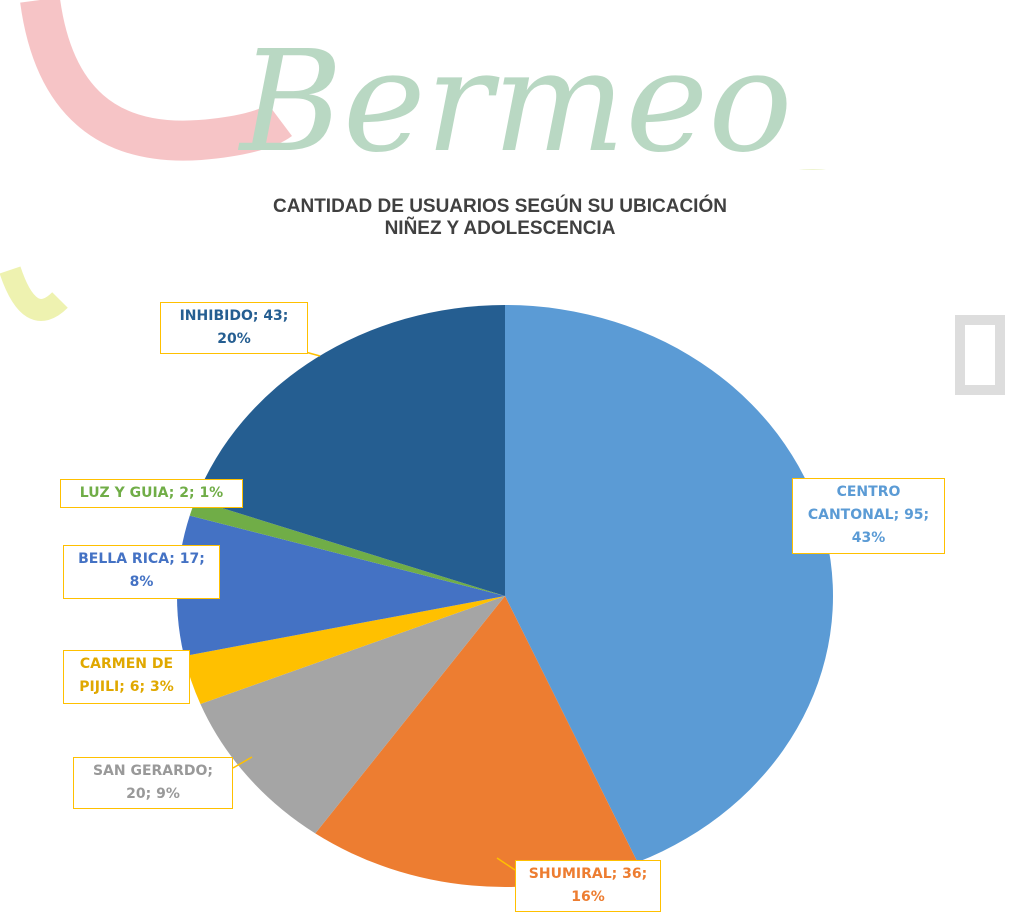 The height and width of the screenshot is (912, 1014). What do you see at coordinates (156, 80) in the screenshot?
I see `watermark-arc` at bounding box center [156, 80].